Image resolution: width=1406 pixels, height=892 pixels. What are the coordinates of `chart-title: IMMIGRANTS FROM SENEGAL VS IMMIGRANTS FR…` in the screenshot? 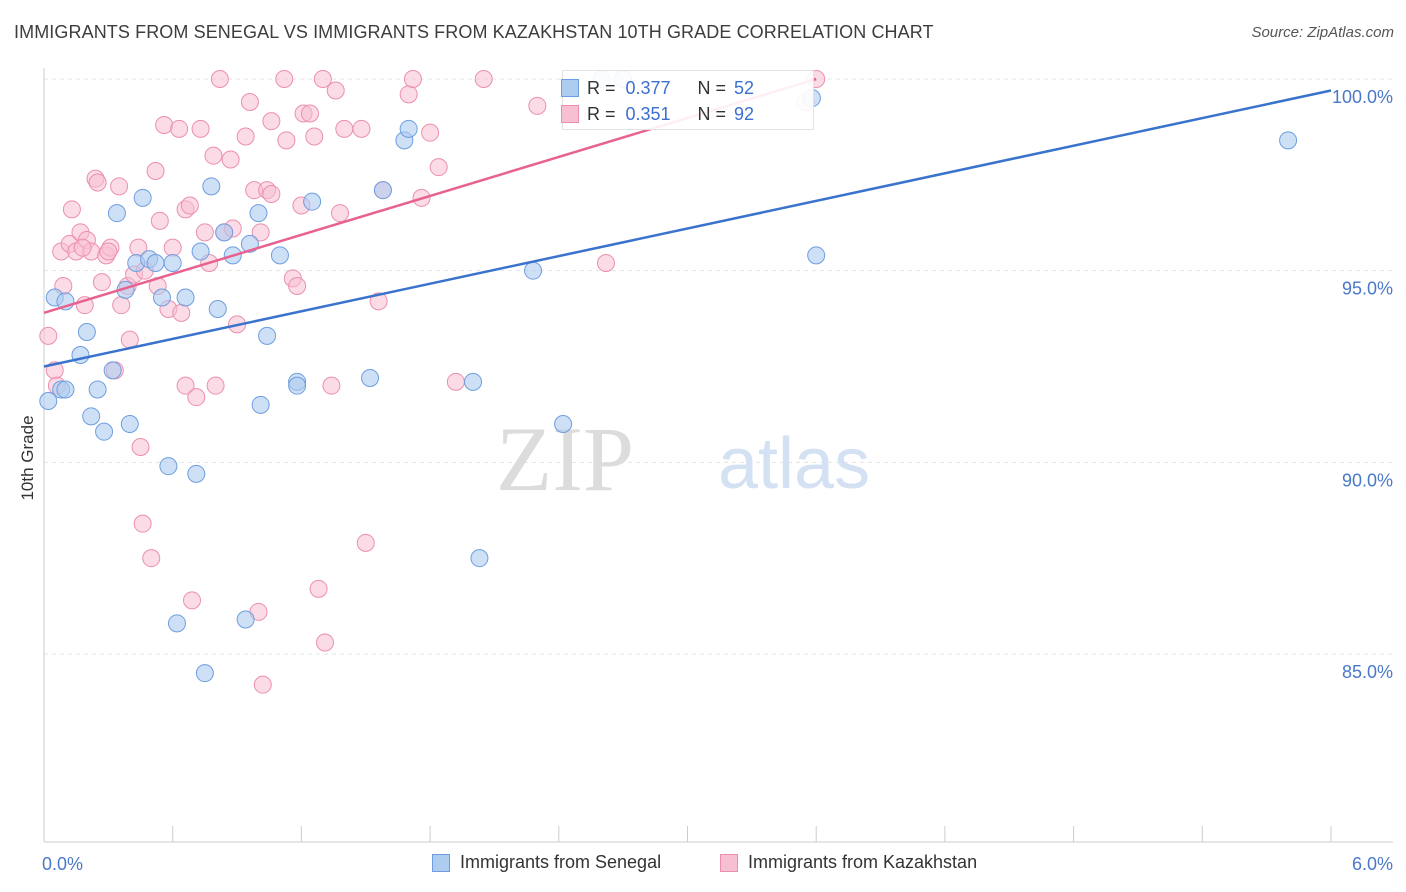 It's located at (474, 32).